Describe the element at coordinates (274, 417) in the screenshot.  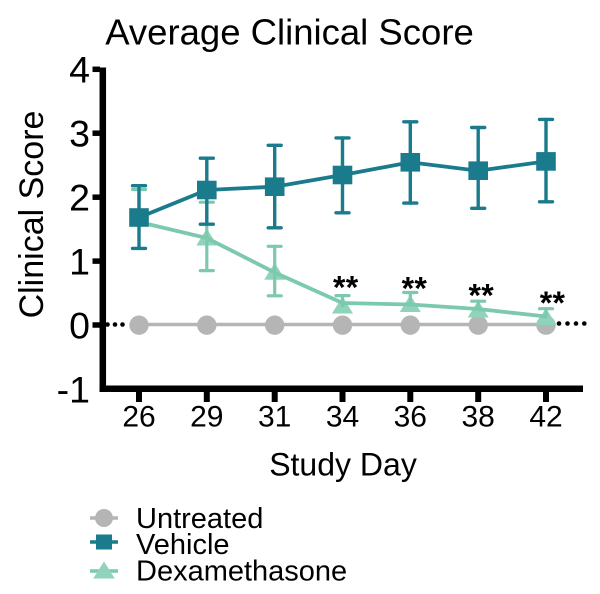
I see `svg-text: 31` at that location.